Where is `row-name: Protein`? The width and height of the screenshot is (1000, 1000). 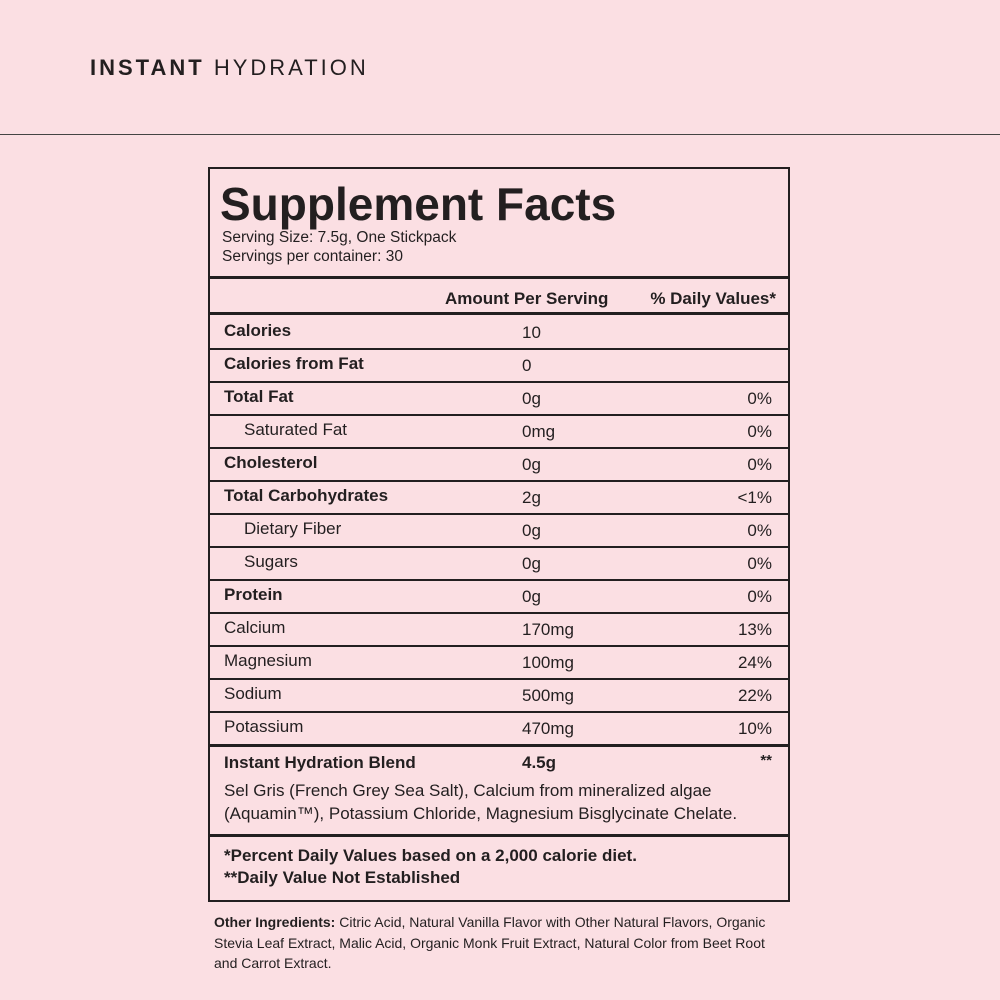 row-name: Protein is located at coordinates (253, 594).